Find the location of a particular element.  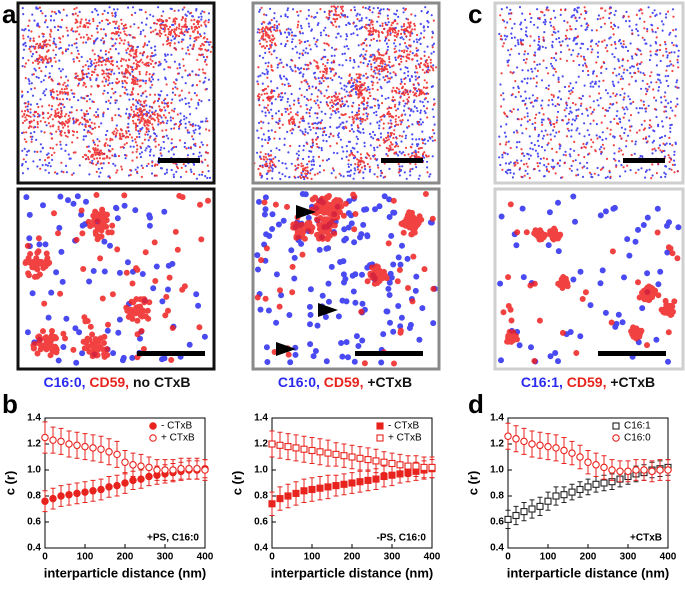

y-tick-label: 1.2 is located at coordinates (497, 444).